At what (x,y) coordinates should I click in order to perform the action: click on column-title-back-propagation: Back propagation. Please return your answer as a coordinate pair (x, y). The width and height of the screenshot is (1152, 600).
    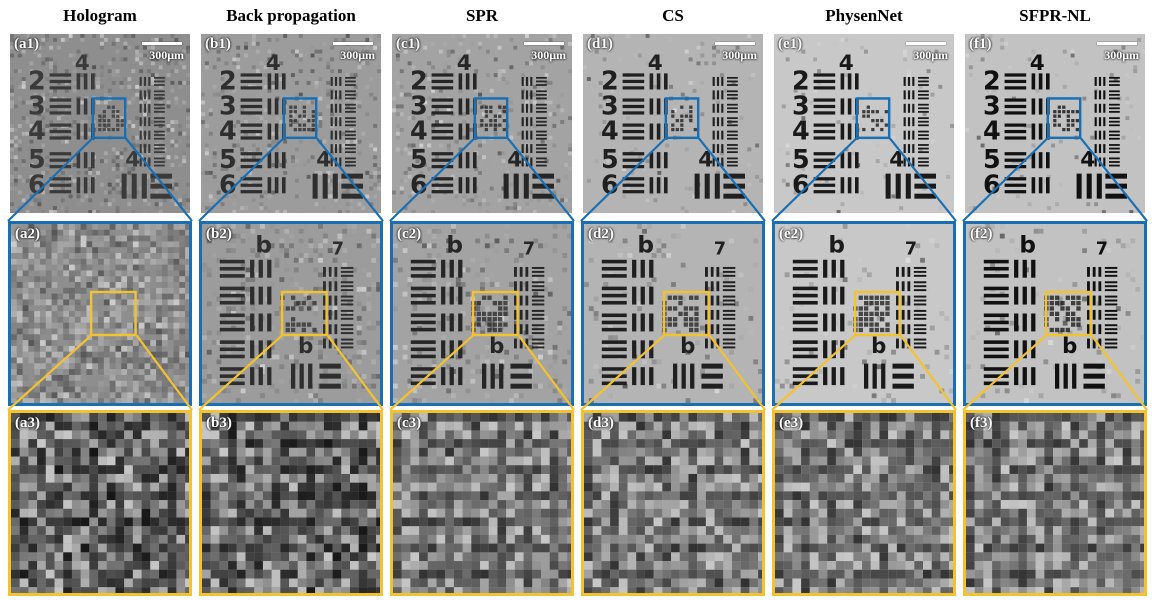
    Looking at the image, I should click on (291, 15).